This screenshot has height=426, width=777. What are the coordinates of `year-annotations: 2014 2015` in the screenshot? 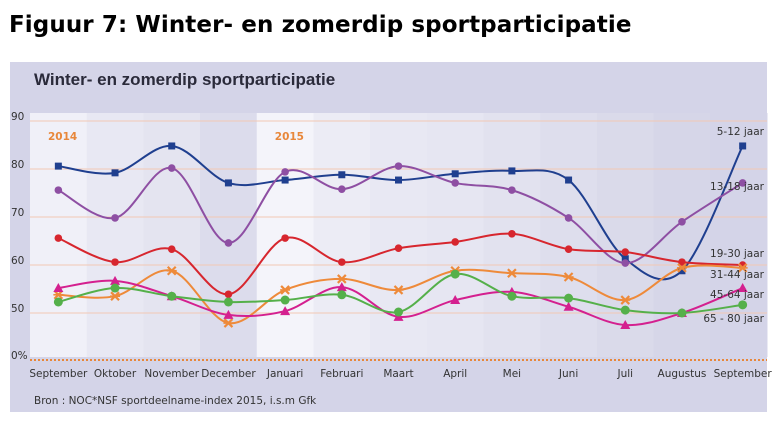 It's located at (176, 137).